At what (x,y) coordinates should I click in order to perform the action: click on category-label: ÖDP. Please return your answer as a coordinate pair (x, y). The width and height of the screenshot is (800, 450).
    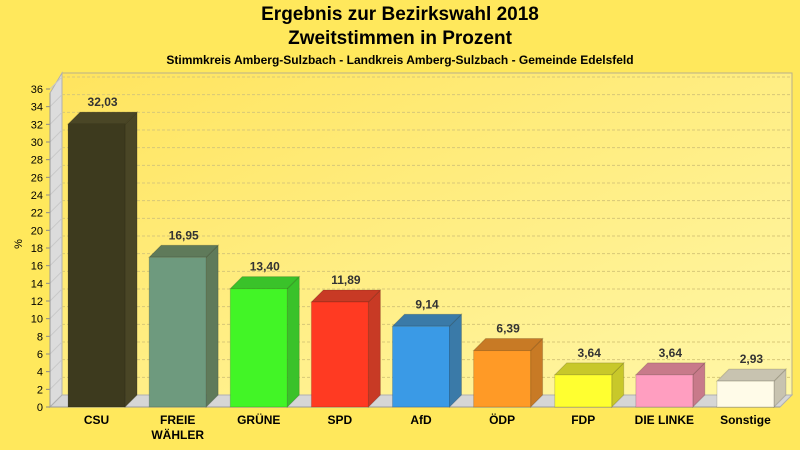
    Looking at the image, I should click on (502, 419).